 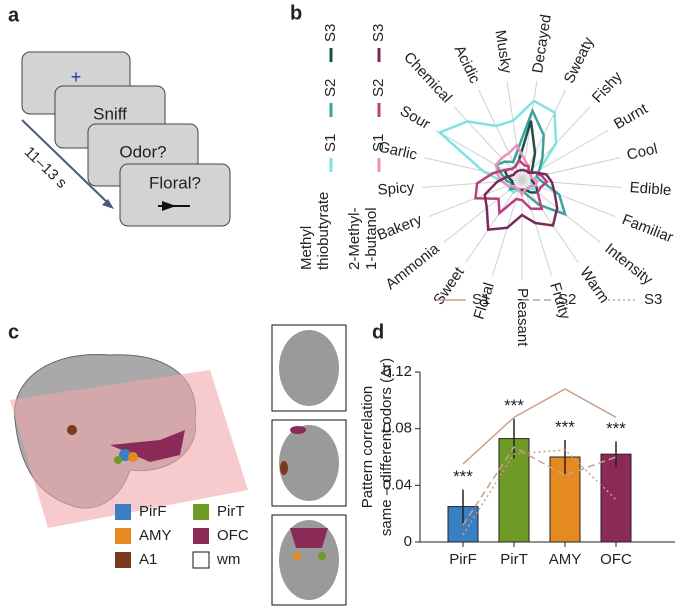 What do you see at coordinates (45, 167) in the screenshot?
I see `timing-label: 11–13 s` at bounding box center [45, 167].